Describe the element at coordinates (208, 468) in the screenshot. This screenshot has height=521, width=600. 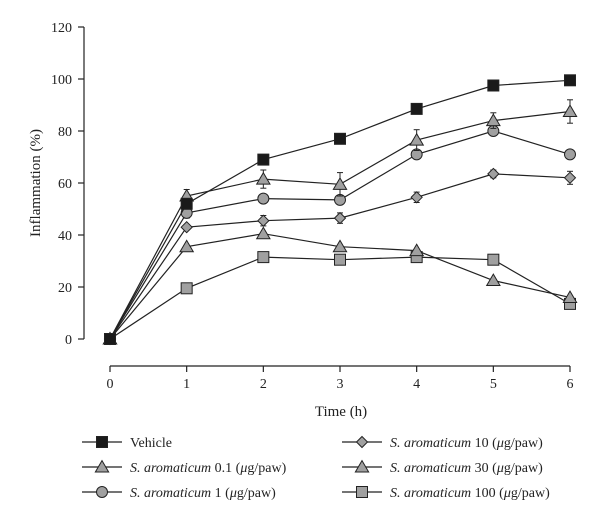
I see `legend-label: S. aromaticum 0.1 (μg/paw)` at that location.